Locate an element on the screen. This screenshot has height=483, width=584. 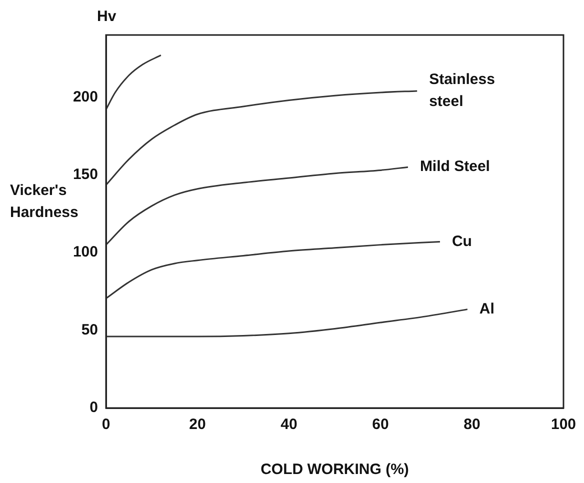
x-tick-label: 60 is located at coordinates (380, 425).